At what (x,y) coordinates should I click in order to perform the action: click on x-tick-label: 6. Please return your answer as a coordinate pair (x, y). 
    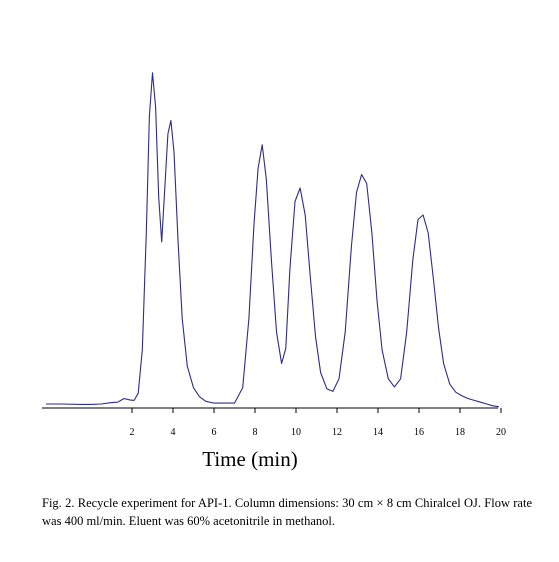
    Looking at the image, I should click on (214, 432).